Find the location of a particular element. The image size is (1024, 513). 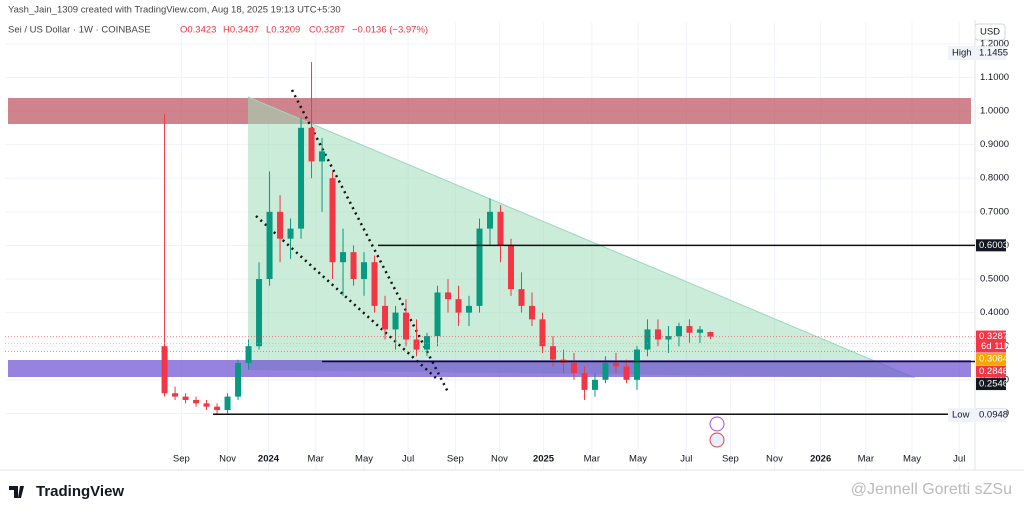

currency: USD is located at coordinates (990, 32).